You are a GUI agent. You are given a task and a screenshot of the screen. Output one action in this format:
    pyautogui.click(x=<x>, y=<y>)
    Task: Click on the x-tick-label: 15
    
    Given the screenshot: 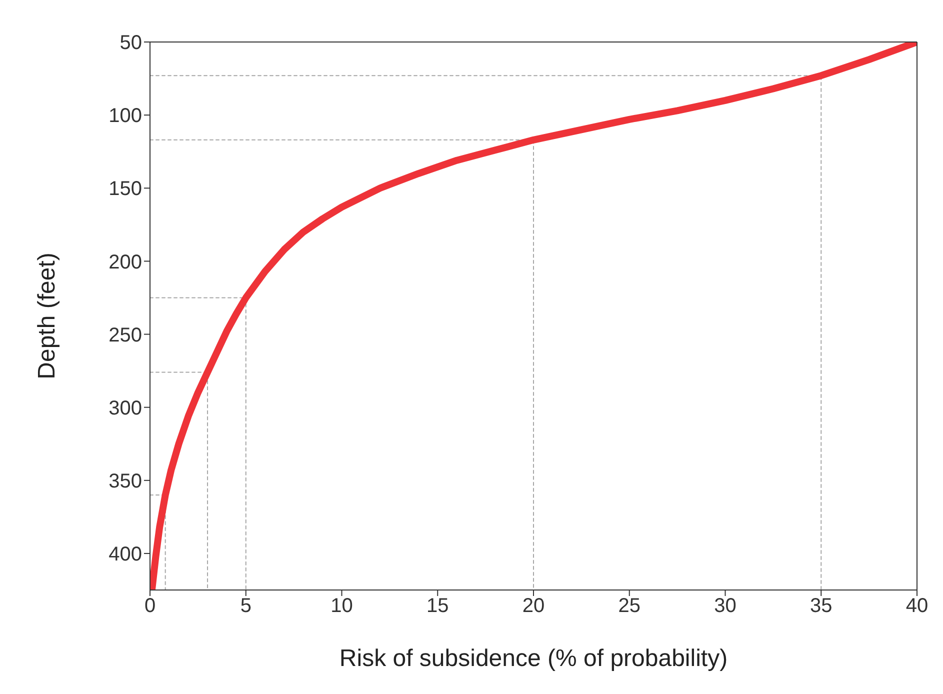 What is the action you would take?
    pyautogui.click(x=437, y=606)
    